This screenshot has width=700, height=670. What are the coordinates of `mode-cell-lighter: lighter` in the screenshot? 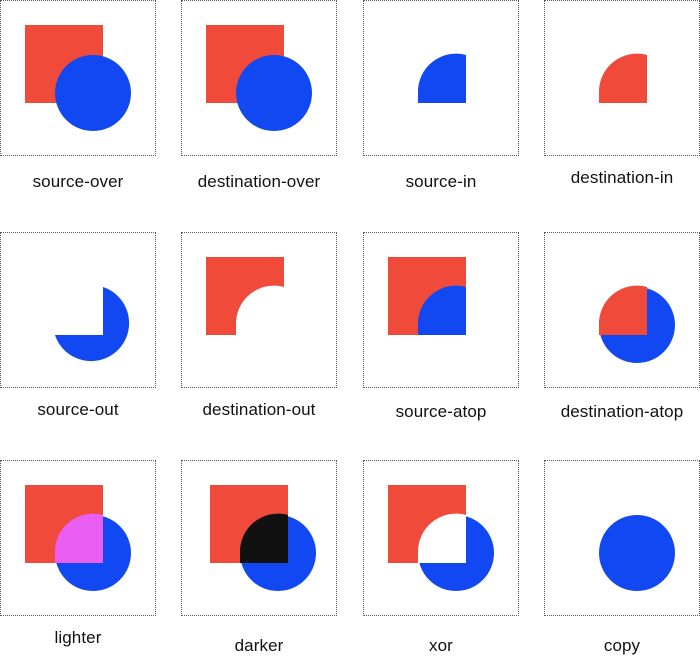 It's located at (78, 565).